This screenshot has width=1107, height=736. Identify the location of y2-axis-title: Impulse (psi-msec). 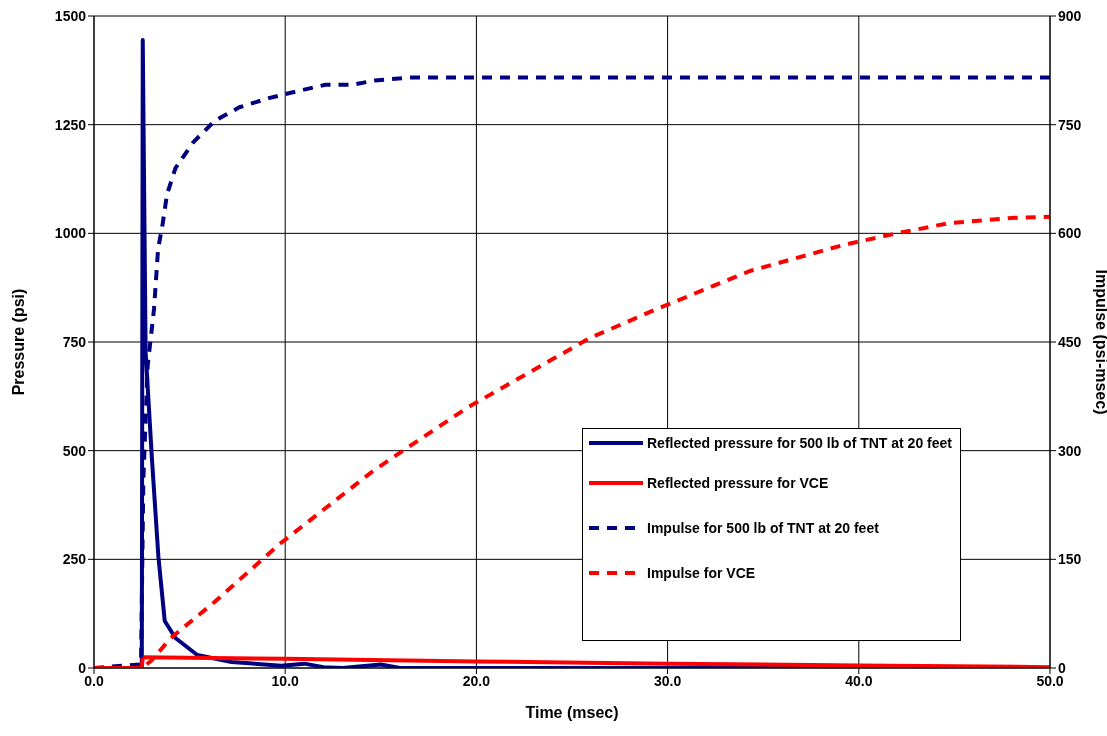
(1100, 342).